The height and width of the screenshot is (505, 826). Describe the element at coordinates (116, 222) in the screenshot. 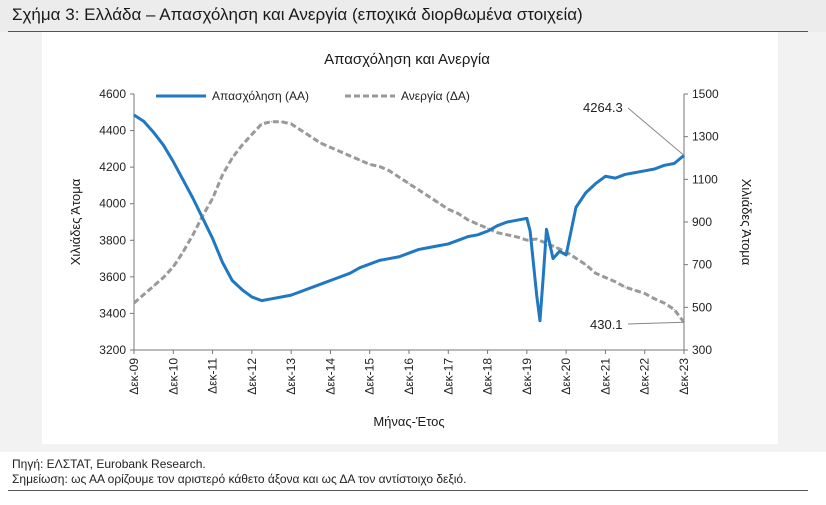

I see `left-axis-ticks: 4600 4400 4200 4000 3800 3600 3400 3200` at that location.